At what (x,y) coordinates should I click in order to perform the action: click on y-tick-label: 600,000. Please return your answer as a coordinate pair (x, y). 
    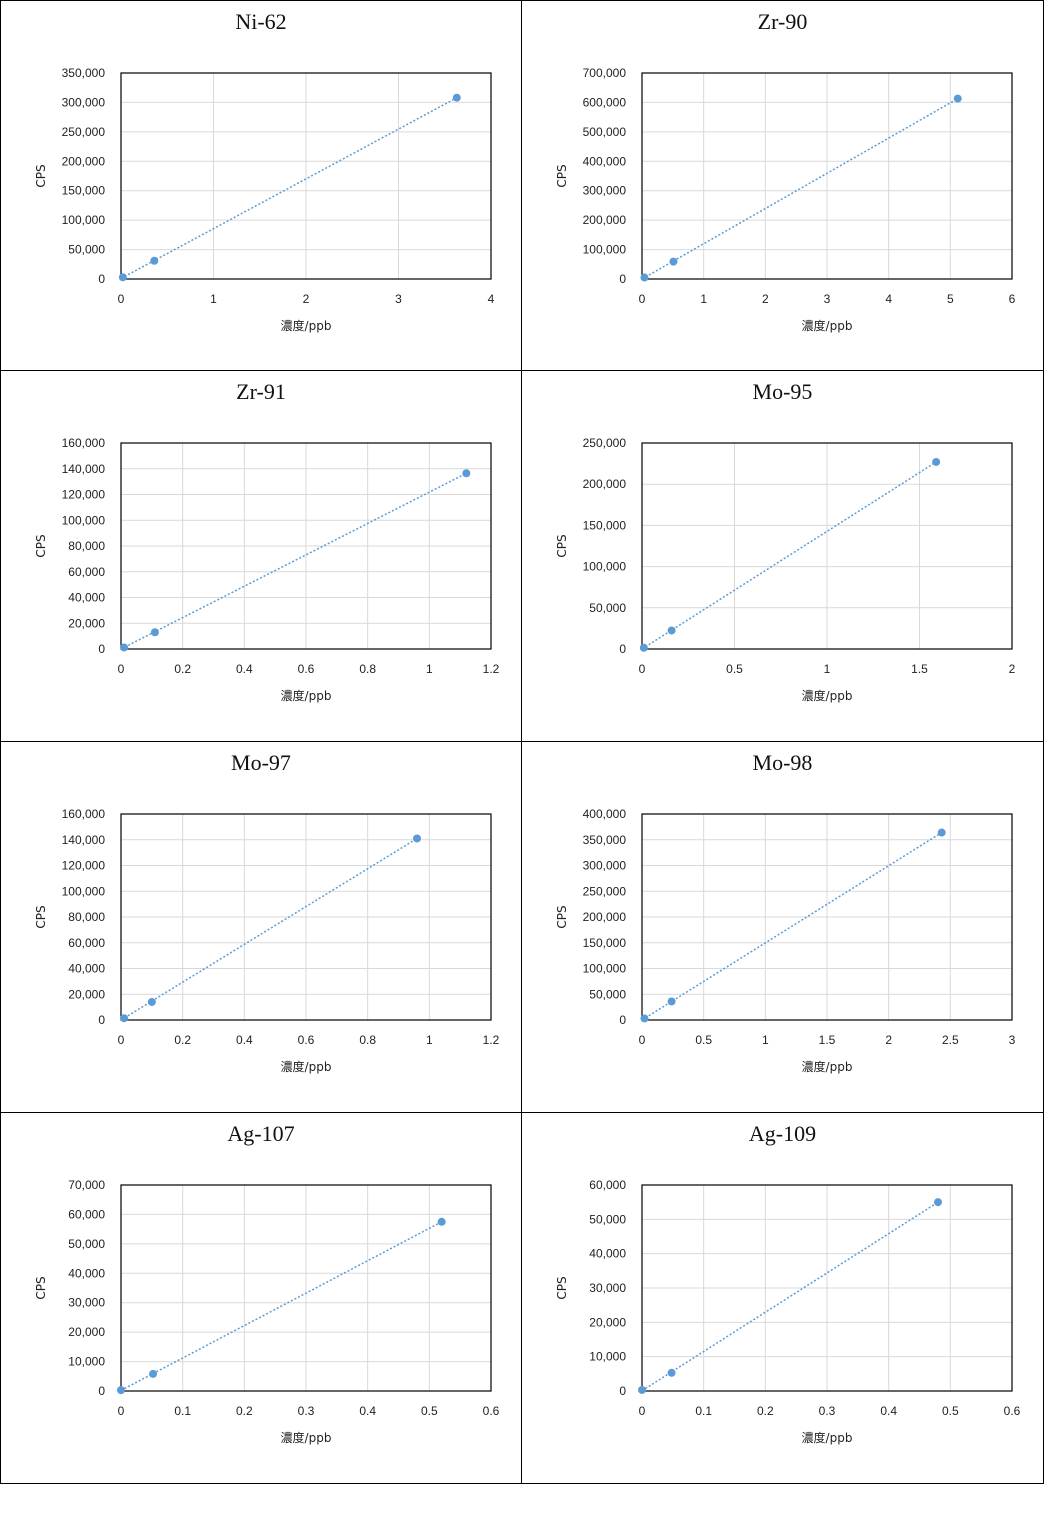
    Looking at the image, I should click on (605, 102).